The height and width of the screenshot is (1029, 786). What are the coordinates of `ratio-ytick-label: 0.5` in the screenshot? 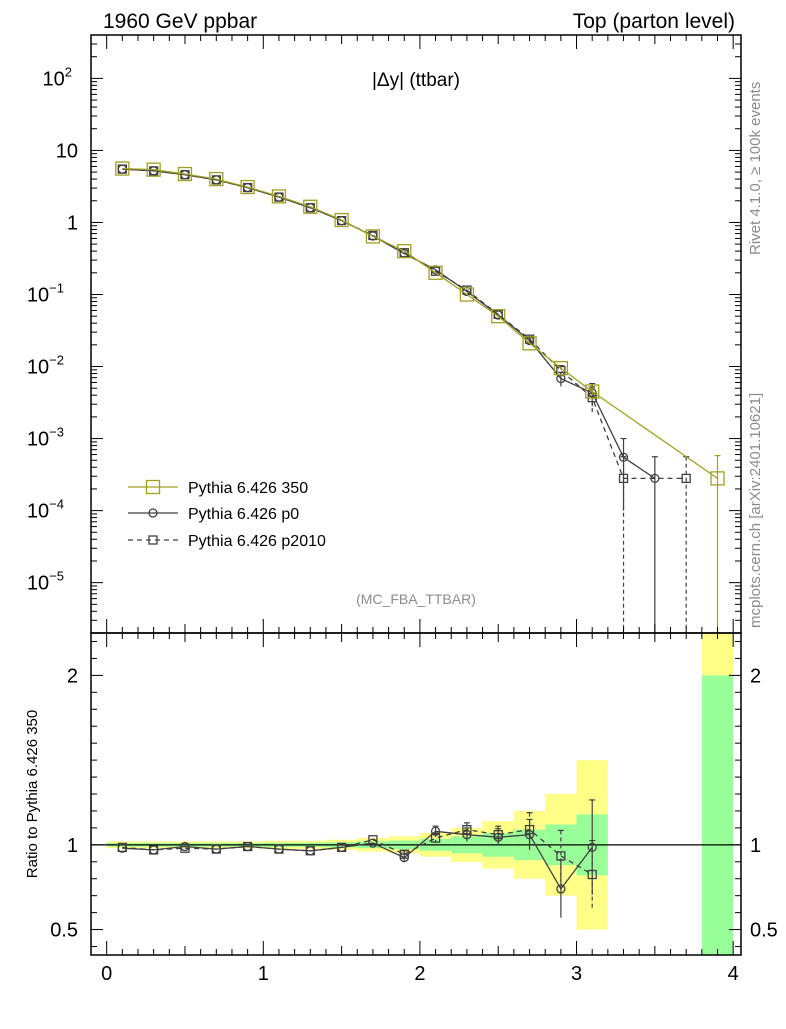 It's located at (64, 931).